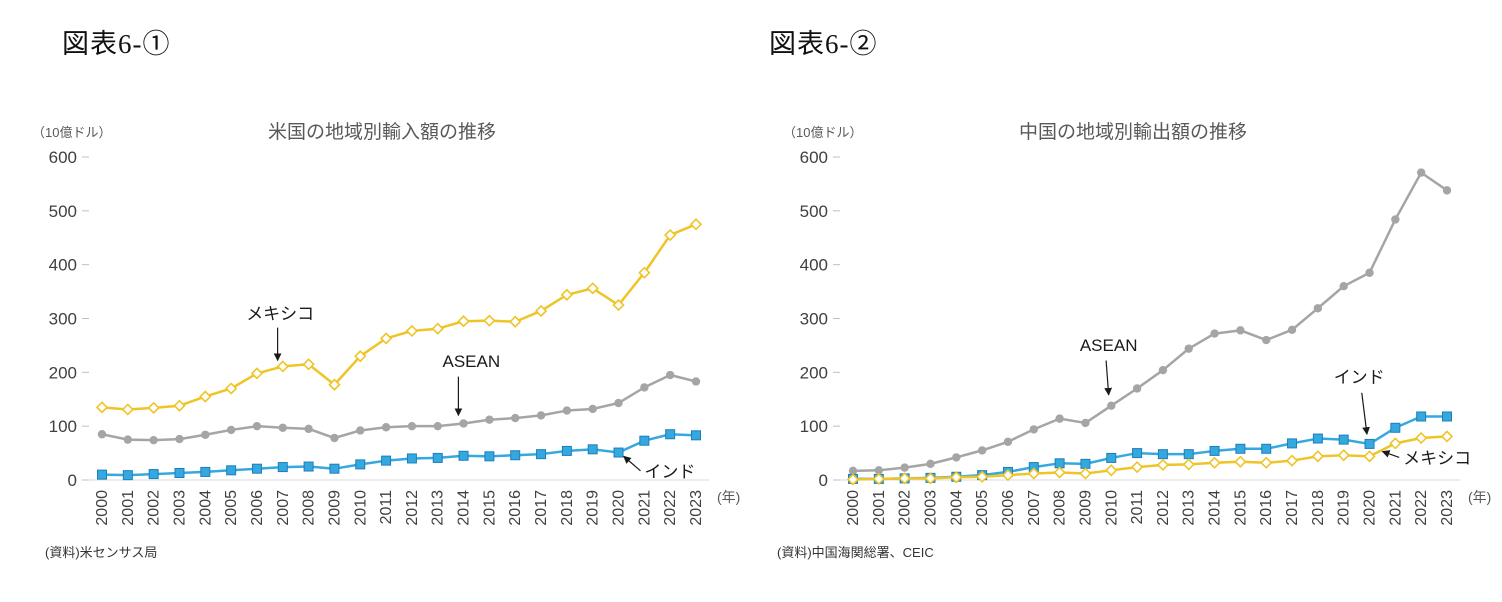  What do you see at coordinates (116, 44) in the screenshot?
I see `figure-label: 図表6-①` at bounding box center [116, 44].